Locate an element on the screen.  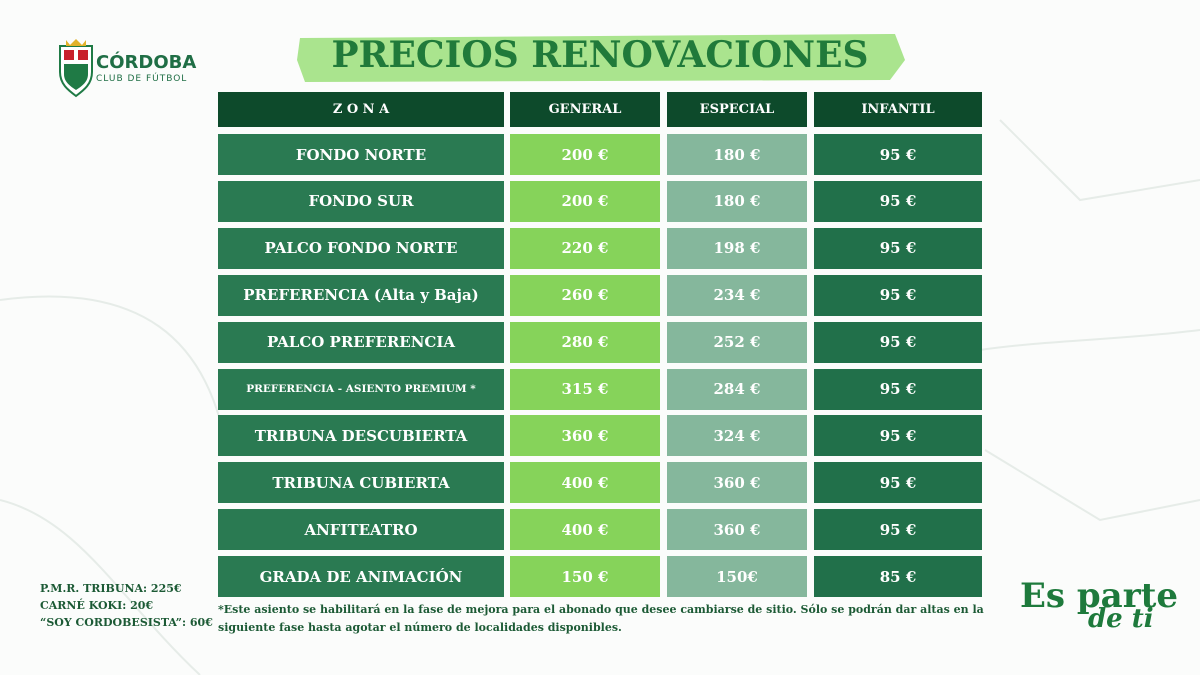
price-cell: 280 € is located at coordinates (585, 342).